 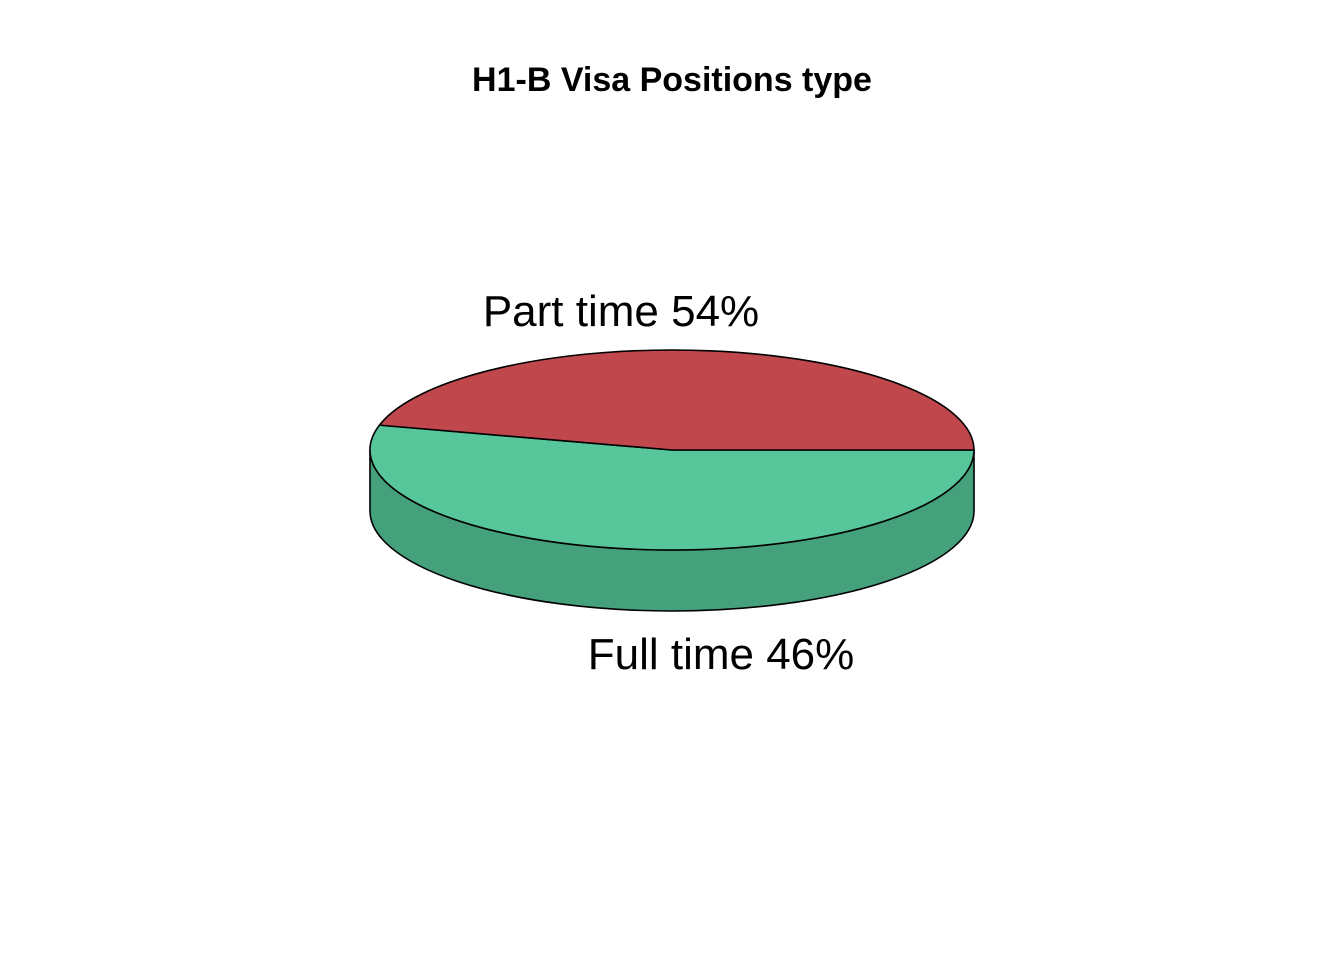 I want to click on slice-label-part-time: Part time 54%, so click(x=621, y=311).